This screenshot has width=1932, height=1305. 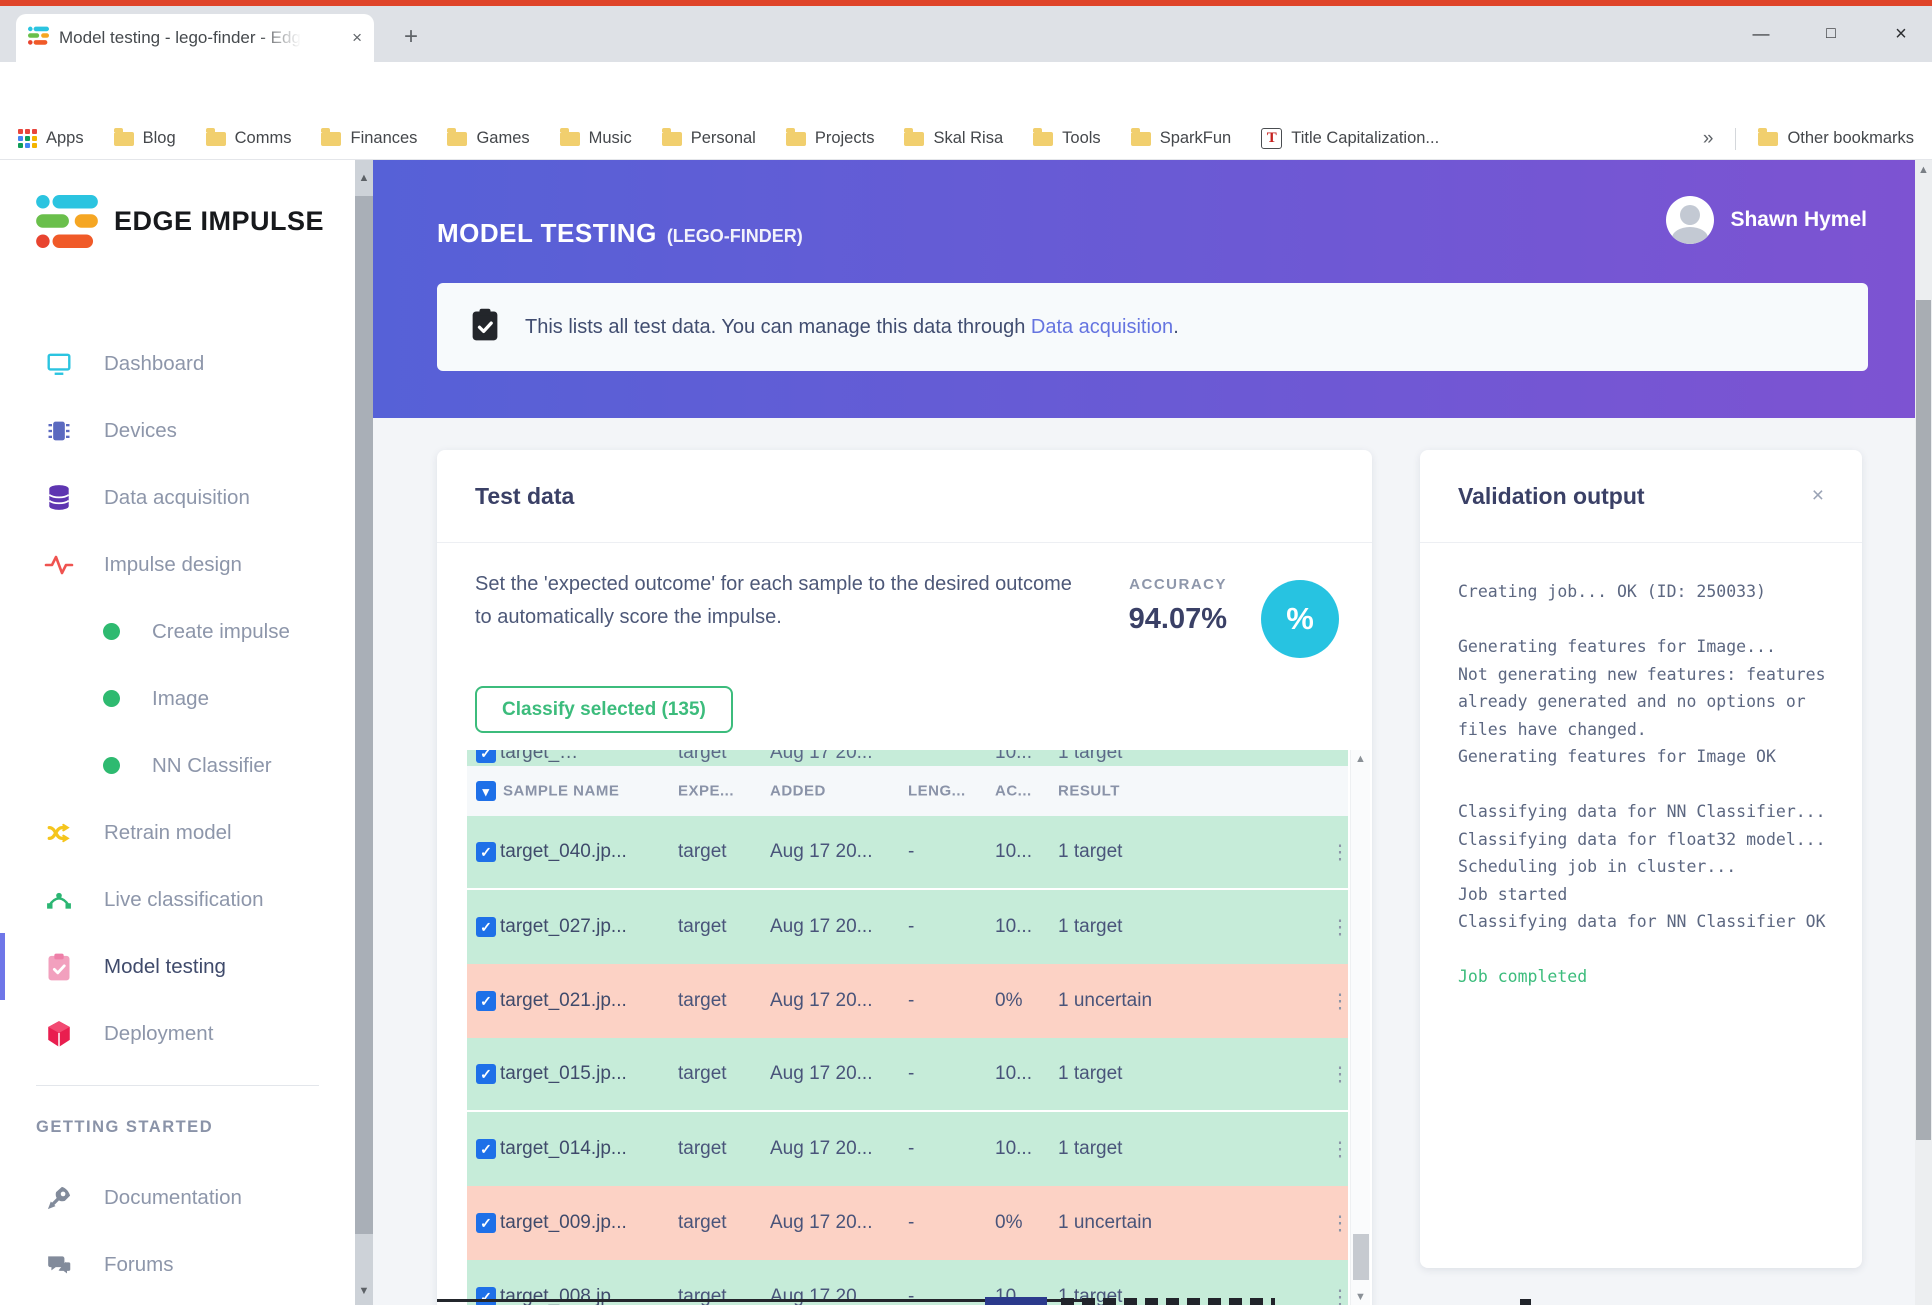 I want to click on sidebar-item-create-impulse: Create impulse, so click(x=177, y=631).